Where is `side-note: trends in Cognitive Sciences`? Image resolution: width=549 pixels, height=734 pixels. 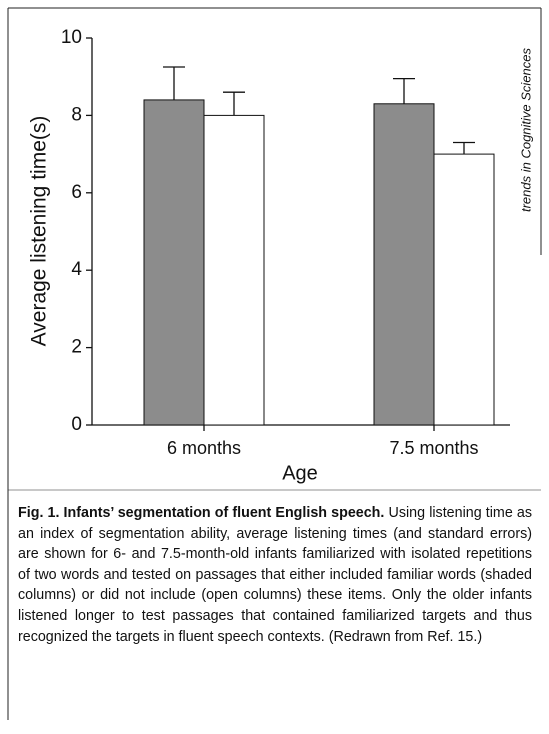
side-note: trends in Cognitive Sciences is located at coordinates (525, 129).